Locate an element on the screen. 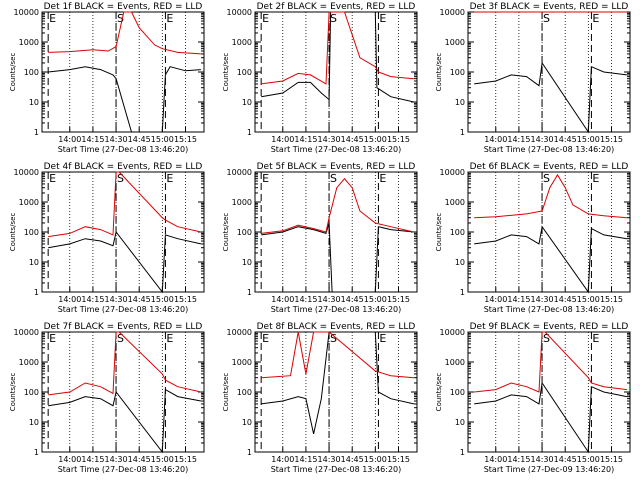 The width and height of the screenshot is (640, 480). chart-title: Det 3f BLACK = Events, RED = LLD is located at coordinates (549, 7).